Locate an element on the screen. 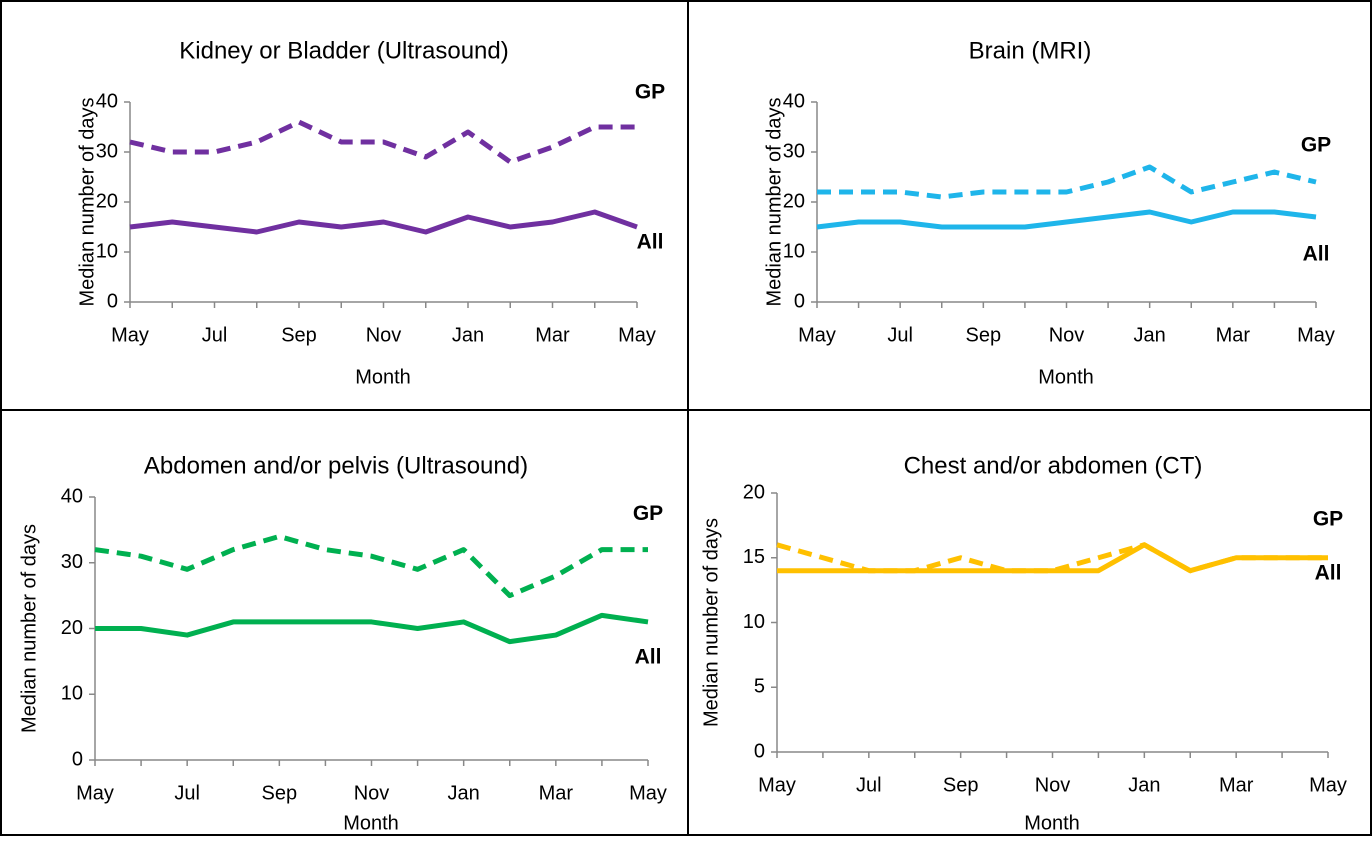 The height and width of the screenshot is (841, 1372). y-tick-label: 15 is located at coordinates (754, 557).